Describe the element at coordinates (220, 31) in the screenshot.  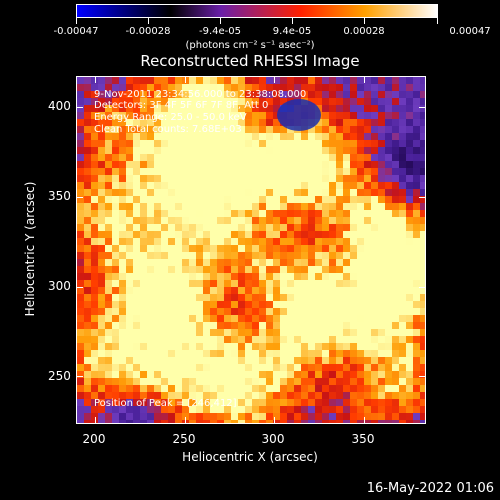
I see `colorbar-label: -9.4e-05` at that location.